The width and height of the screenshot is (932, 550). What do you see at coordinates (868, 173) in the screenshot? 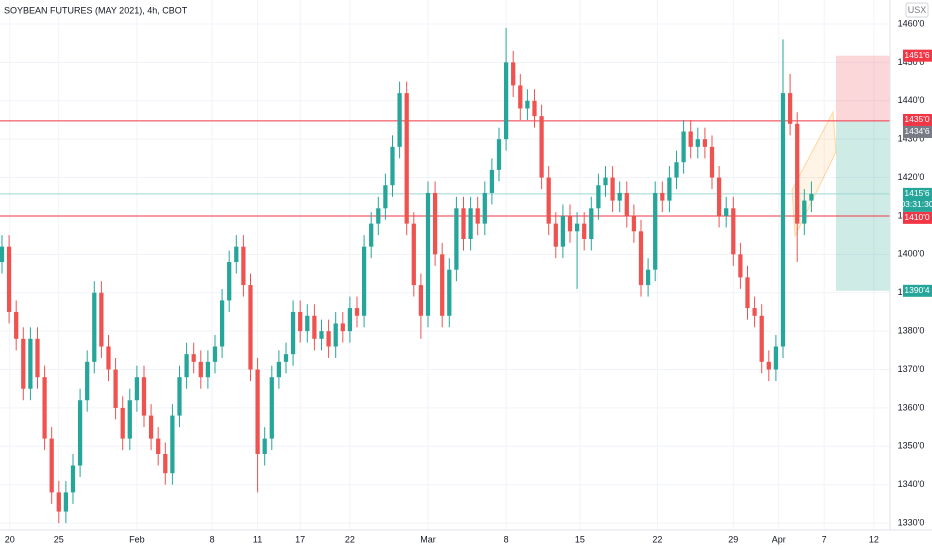
I see `position-tool` at bounding box center [868, 173].